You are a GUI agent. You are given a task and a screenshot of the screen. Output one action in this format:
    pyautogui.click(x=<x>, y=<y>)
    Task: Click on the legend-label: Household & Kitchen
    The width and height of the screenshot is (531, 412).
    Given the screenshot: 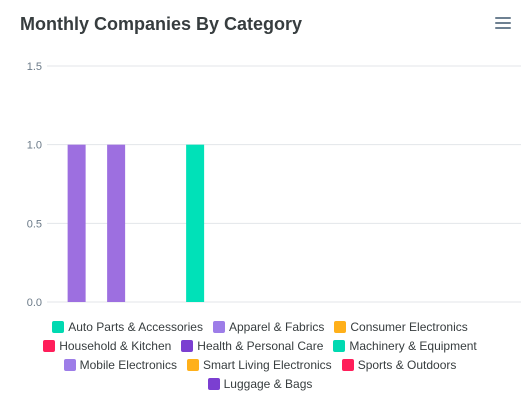 What is the action you would take?
    pyautogui.click(x=115, y=346)
    